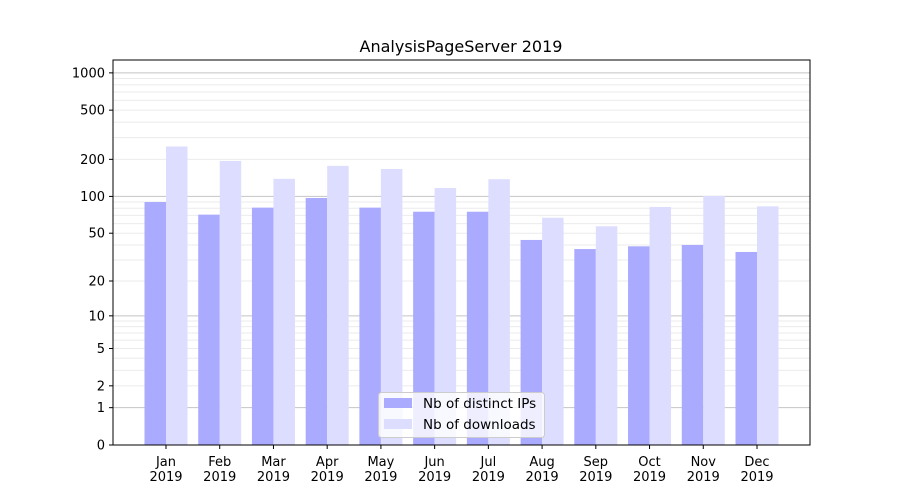  I want to click on y-tick-label: 10, so click(96, 316).